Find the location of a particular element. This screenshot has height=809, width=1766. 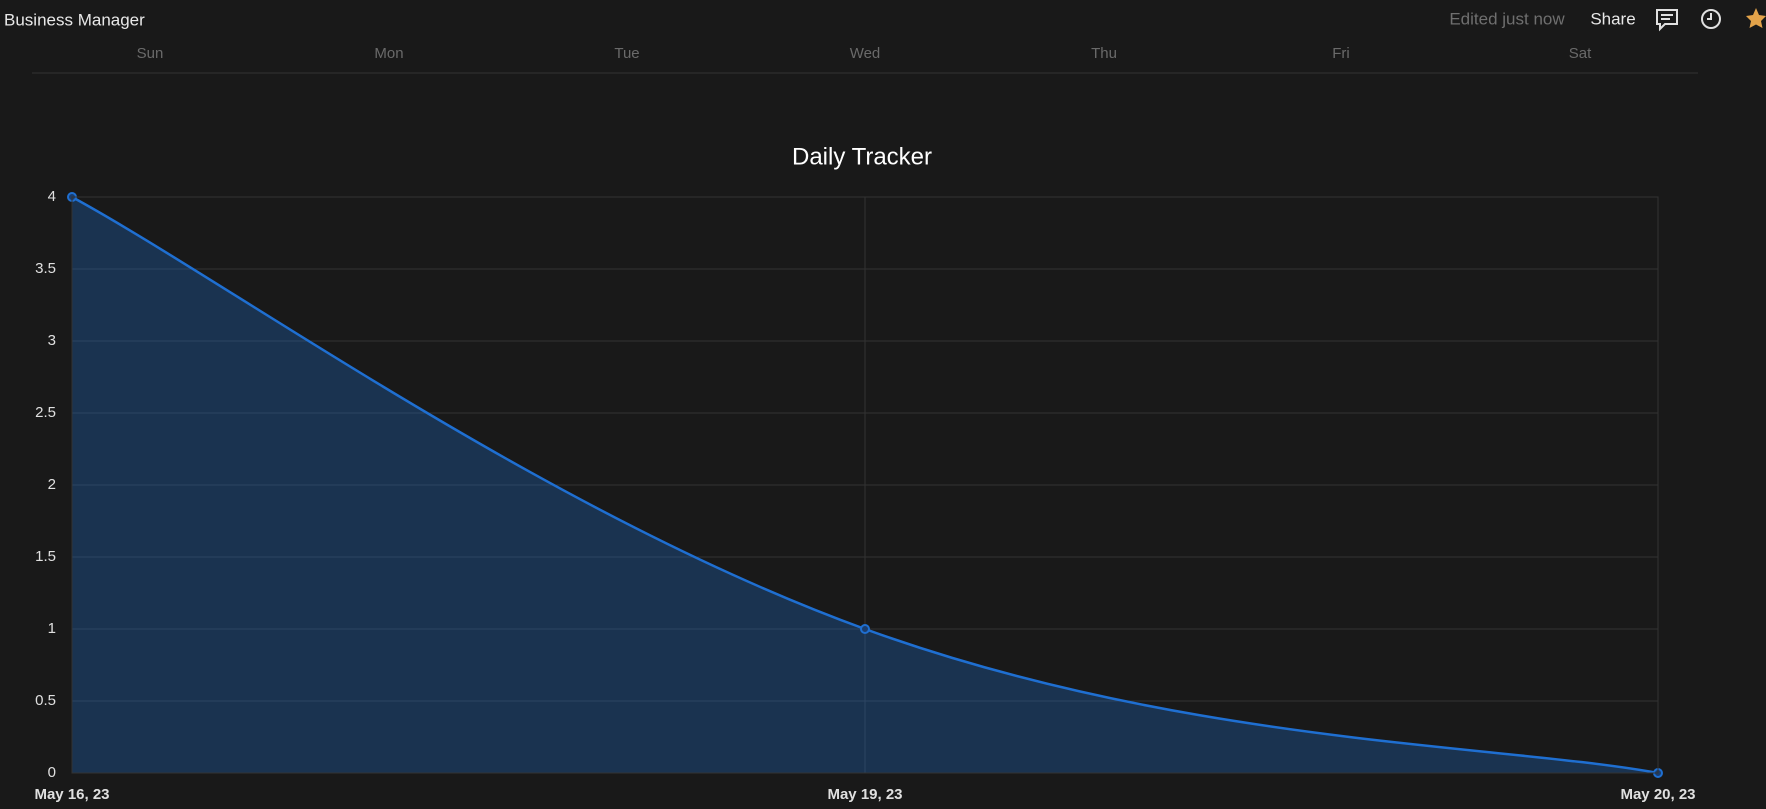

y-tick-label: 2 is located at coordinates (52, 484).